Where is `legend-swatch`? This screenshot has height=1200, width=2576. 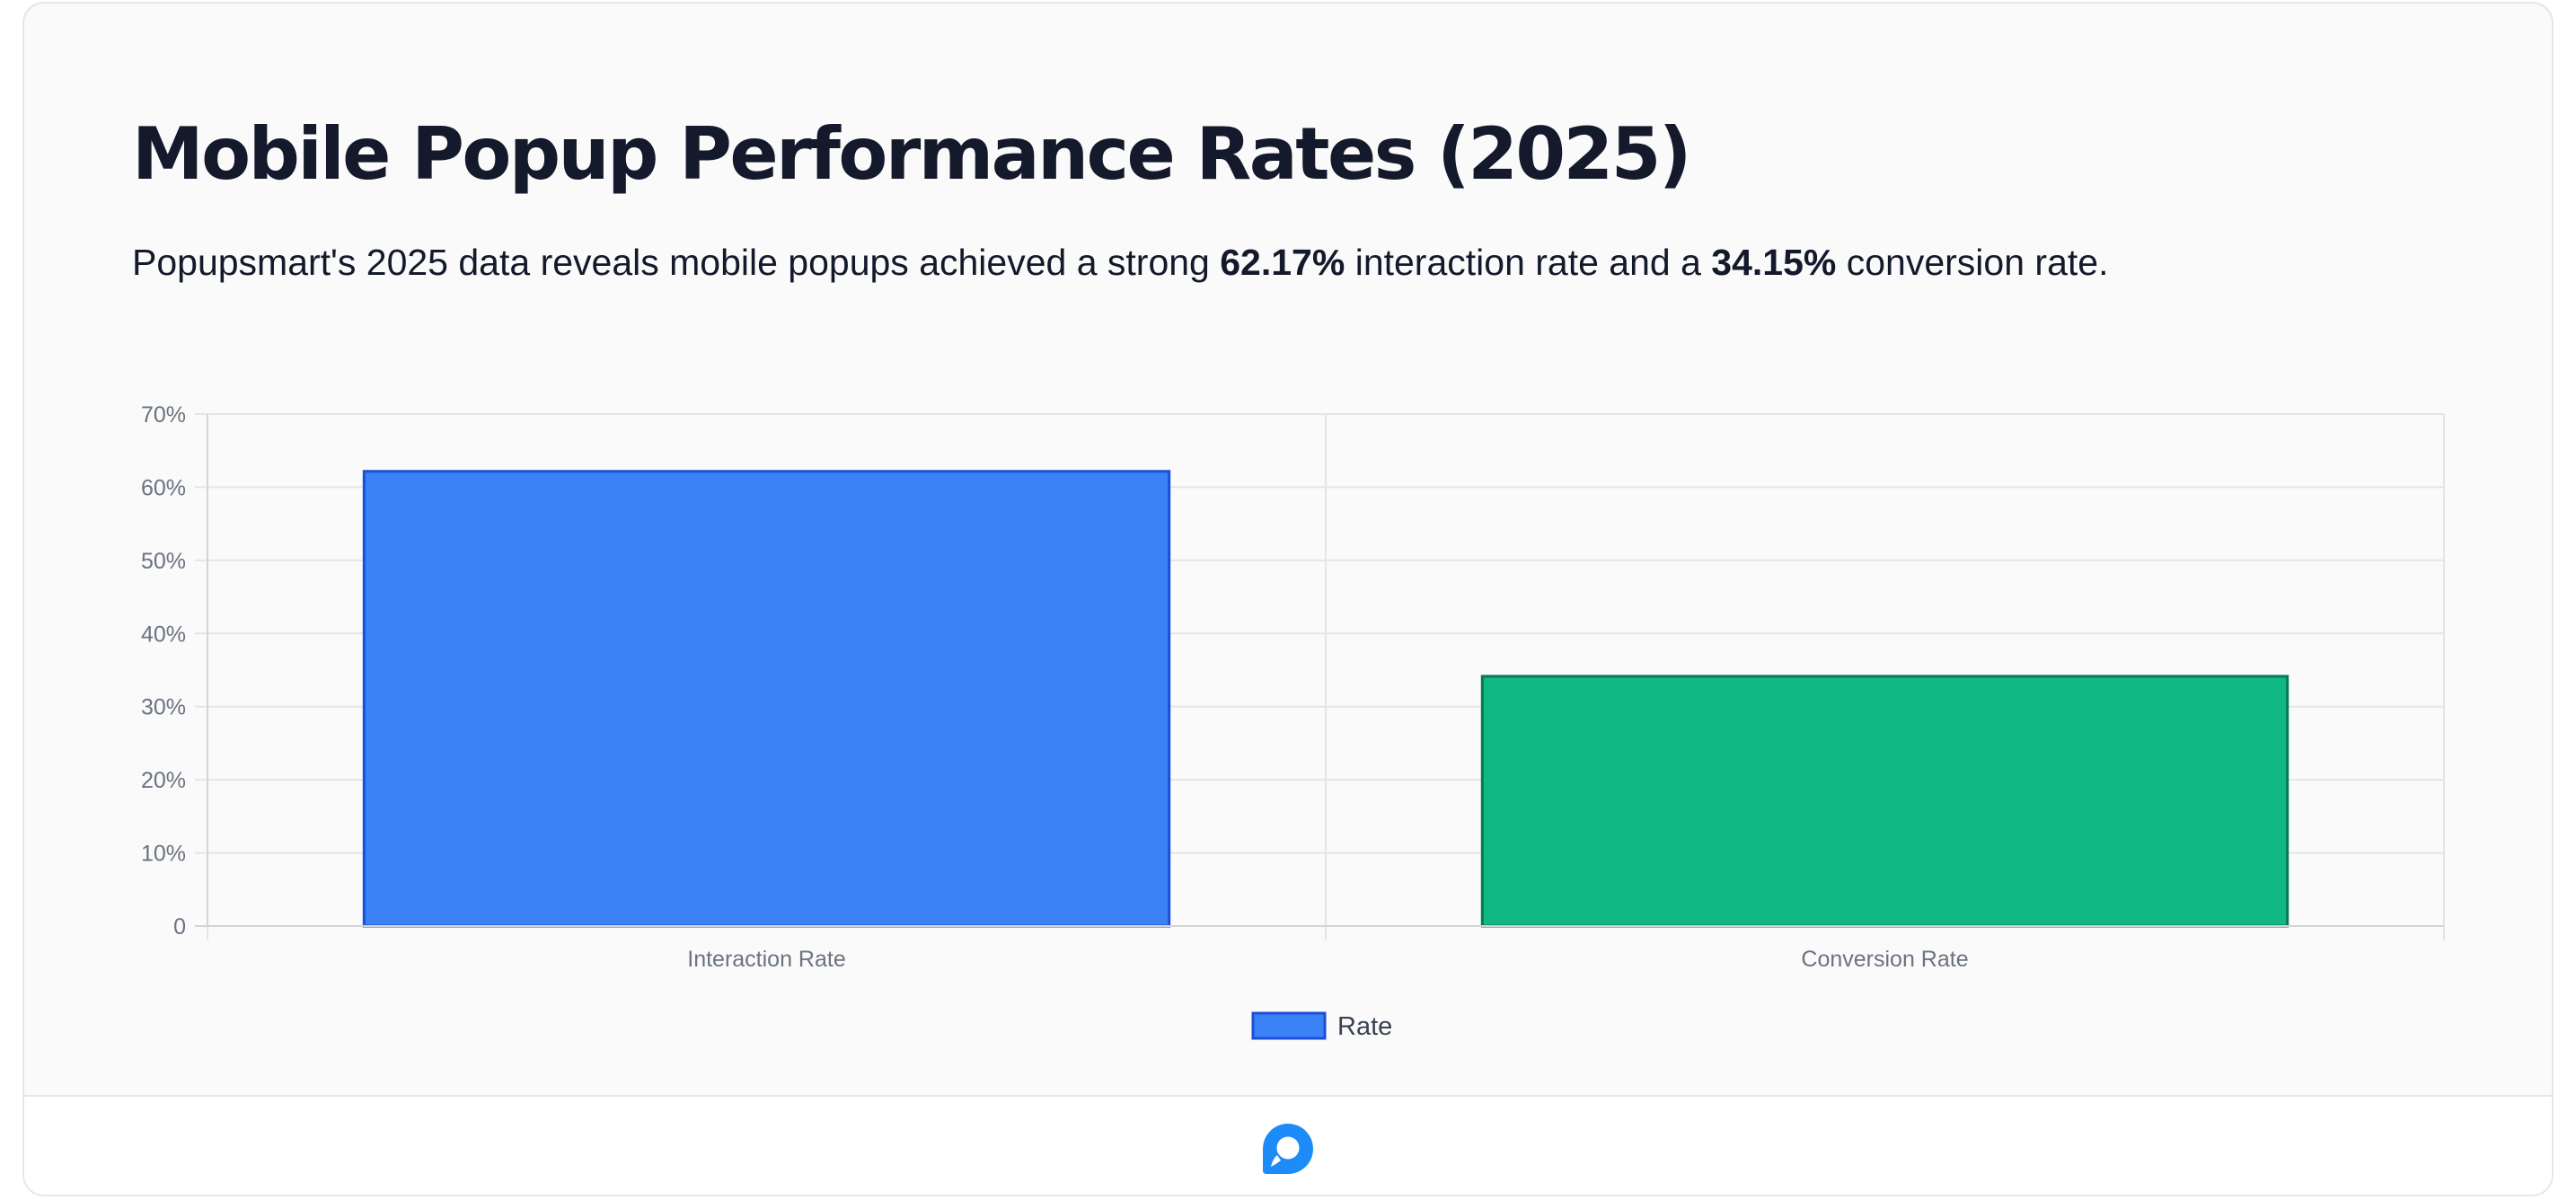 legend-swatch is located at coordinates (1289, 1025).